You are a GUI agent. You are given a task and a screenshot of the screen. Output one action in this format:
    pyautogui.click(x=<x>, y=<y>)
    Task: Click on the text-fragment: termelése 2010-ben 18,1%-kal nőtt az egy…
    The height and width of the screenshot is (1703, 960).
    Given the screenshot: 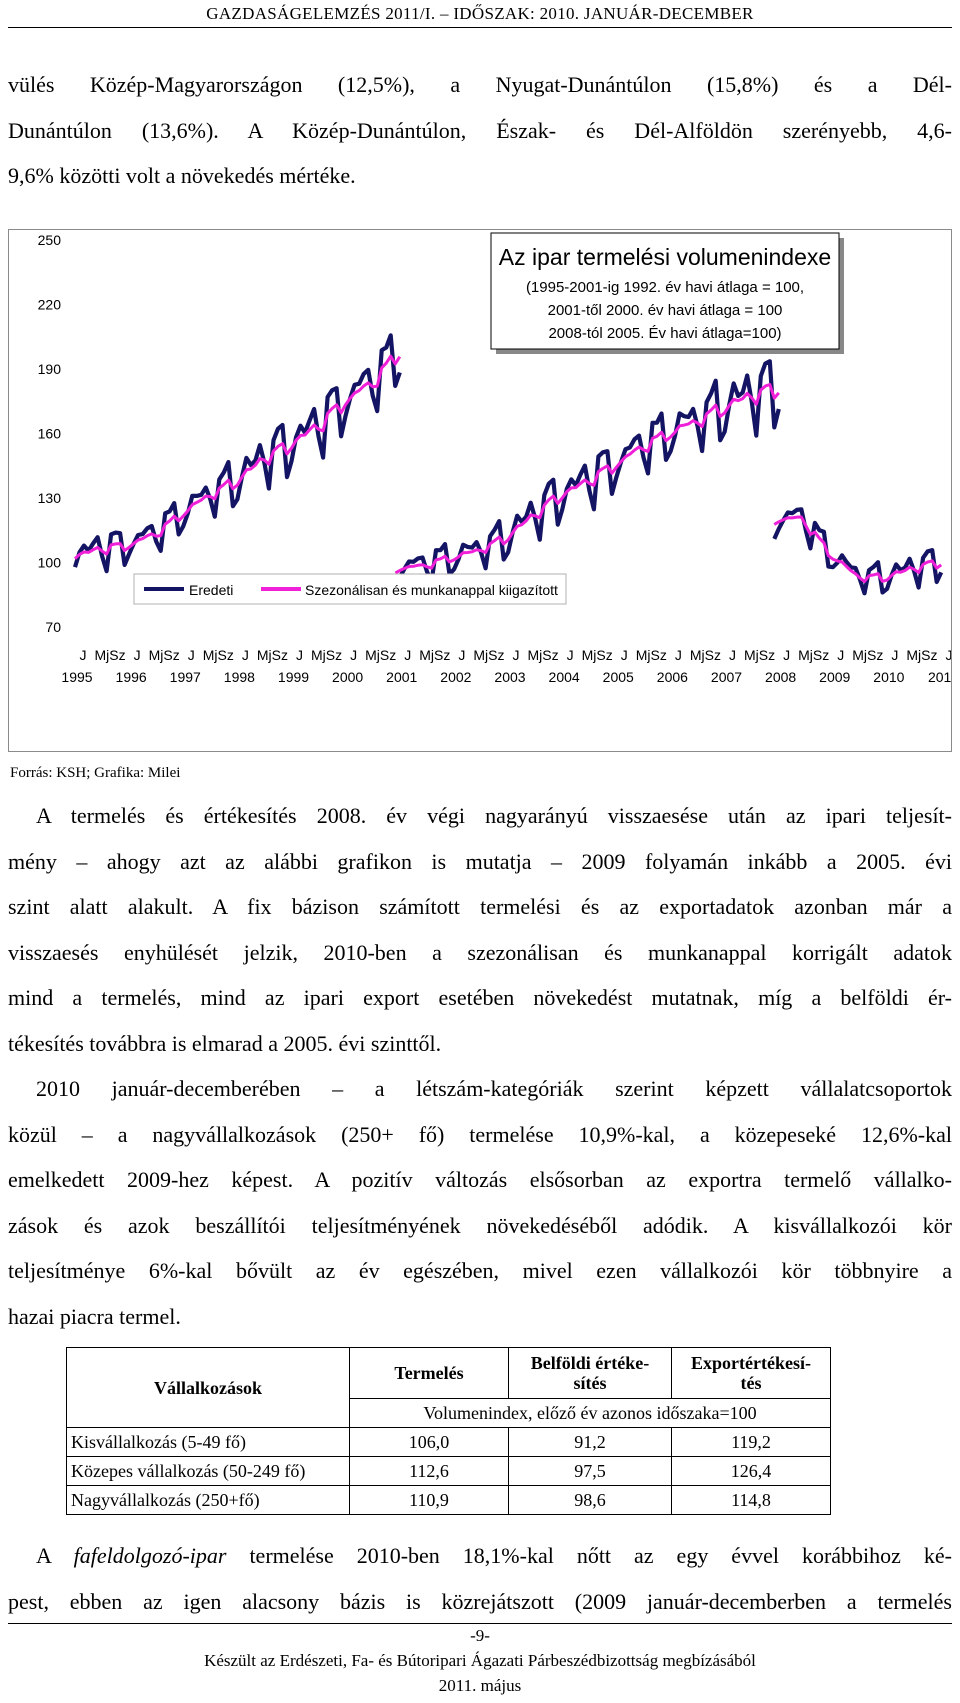 What is the action you would take?
    pyautogui.click(x=589, y=1555)
    